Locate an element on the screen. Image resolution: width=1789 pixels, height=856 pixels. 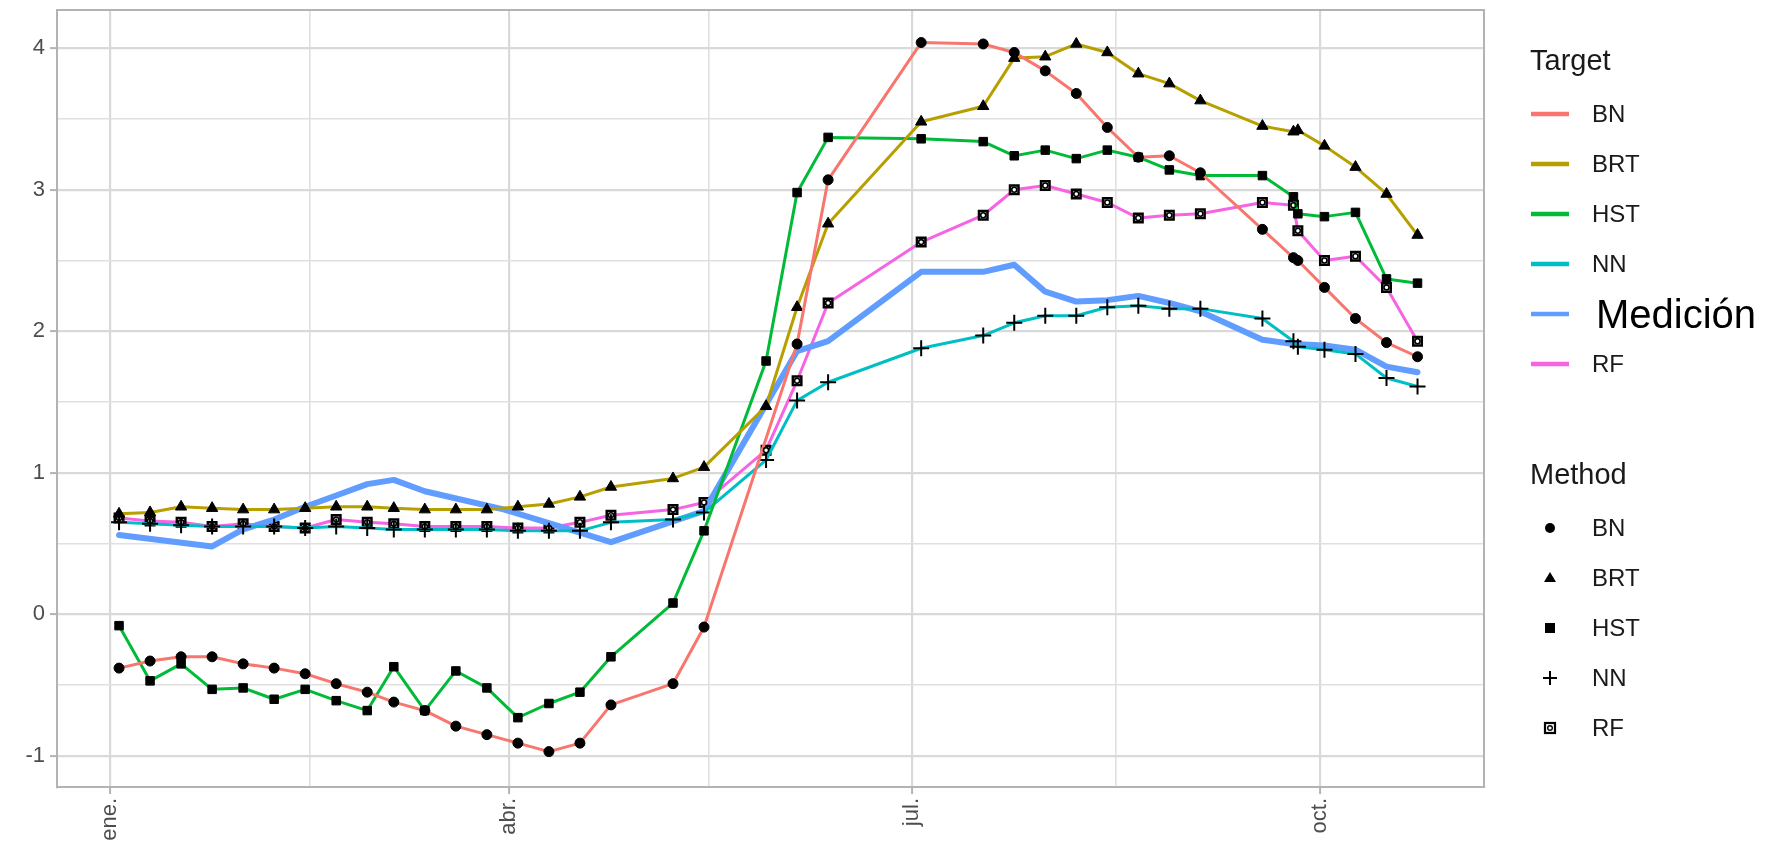
y-tick-label: 1 is located at coordinates (38, 471).